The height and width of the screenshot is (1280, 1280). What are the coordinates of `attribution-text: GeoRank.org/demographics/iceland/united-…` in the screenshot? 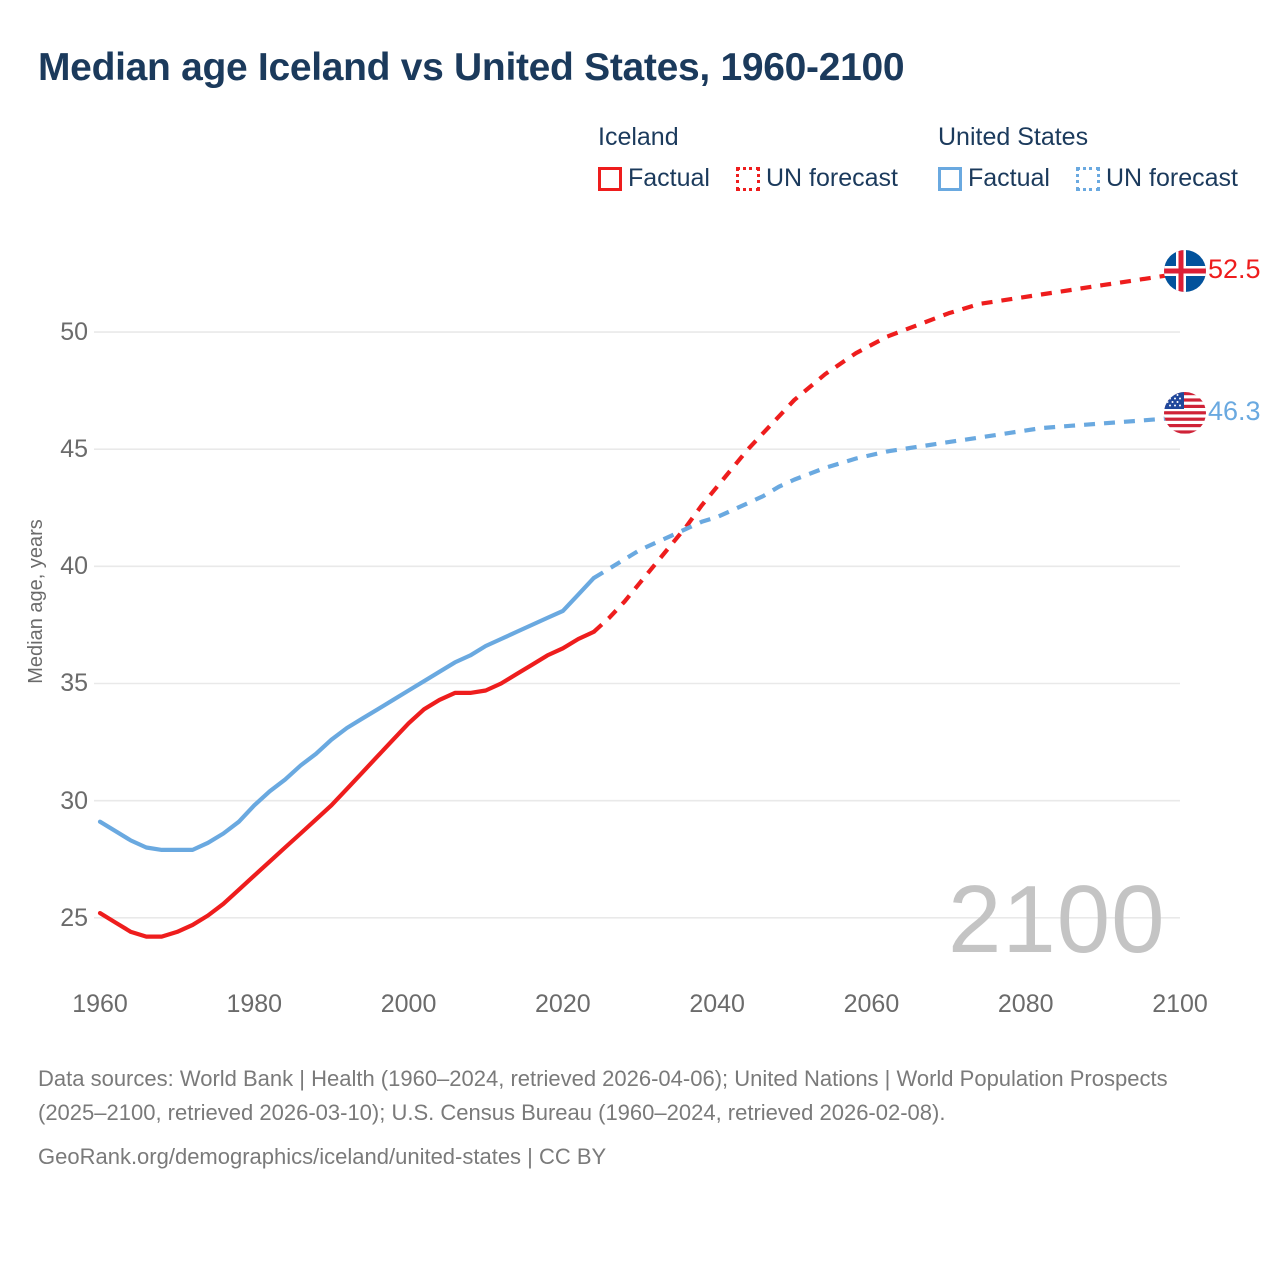 It's located at (322, 1156).